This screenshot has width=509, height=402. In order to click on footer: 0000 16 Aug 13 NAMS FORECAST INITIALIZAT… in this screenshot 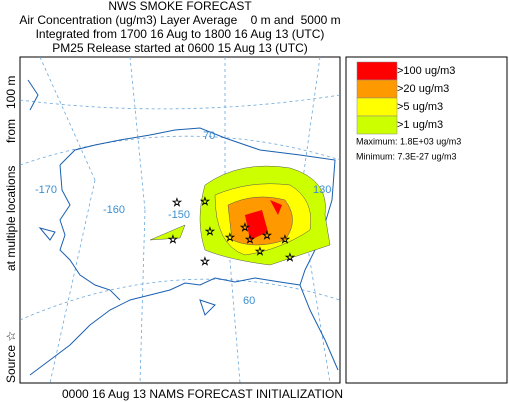, I will do `click(202, 394)`.